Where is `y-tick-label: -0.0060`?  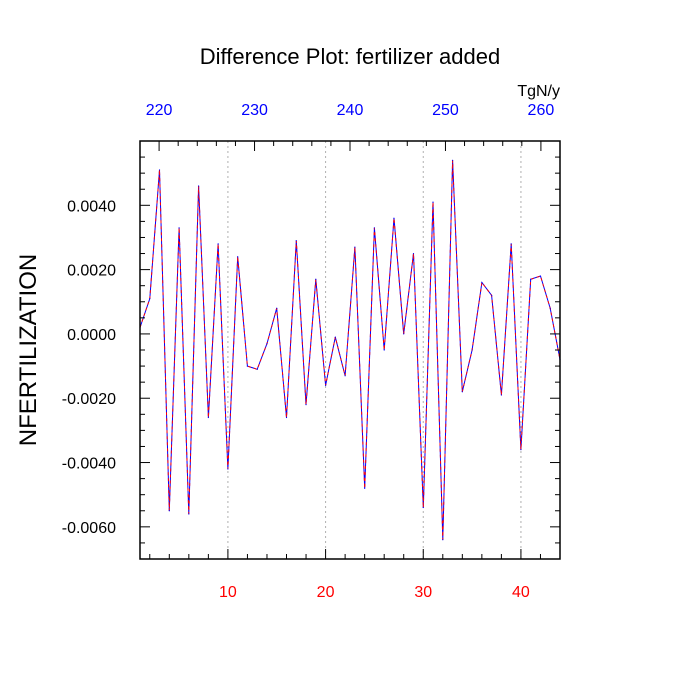
y-tick-label: -0.0060 is located at coordinates (89, 528).